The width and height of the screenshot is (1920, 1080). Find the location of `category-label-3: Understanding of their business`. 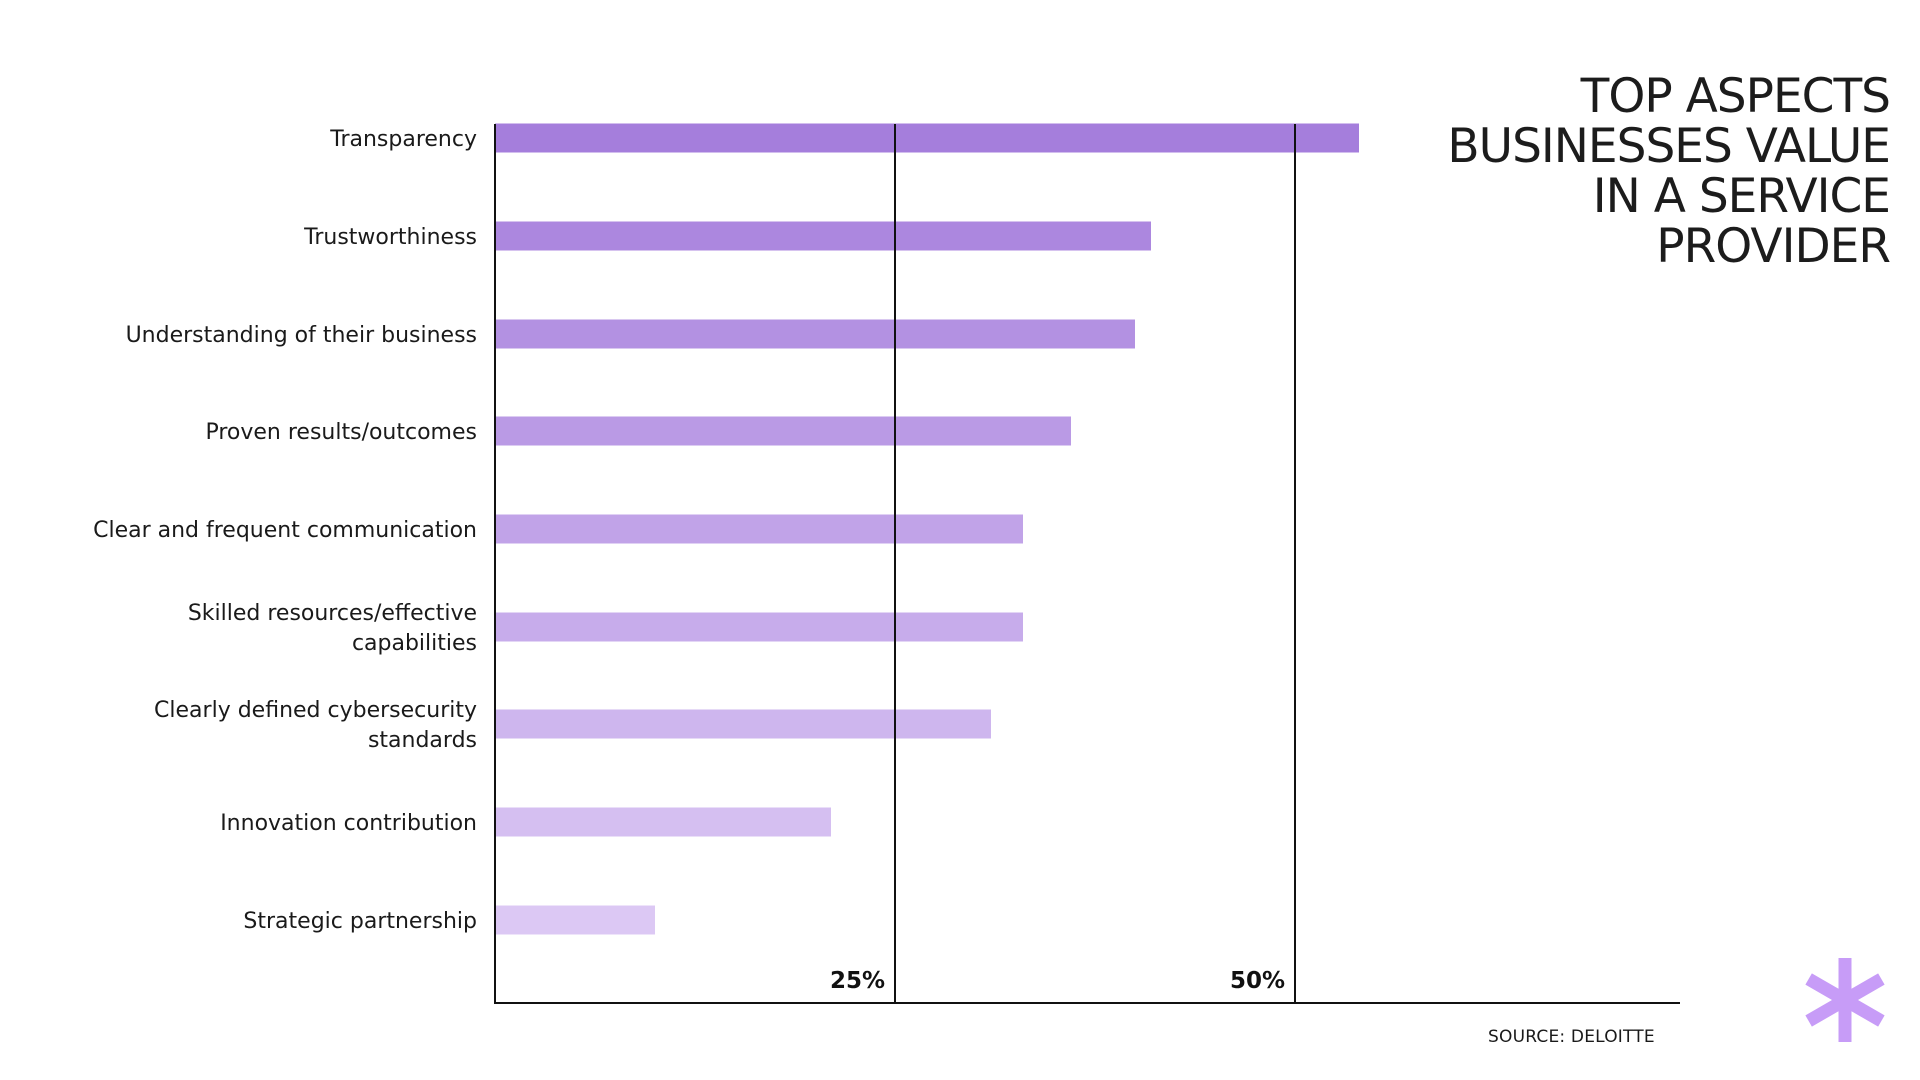

category-label-3: Understanding of their business is located at coordinates (301, 335).